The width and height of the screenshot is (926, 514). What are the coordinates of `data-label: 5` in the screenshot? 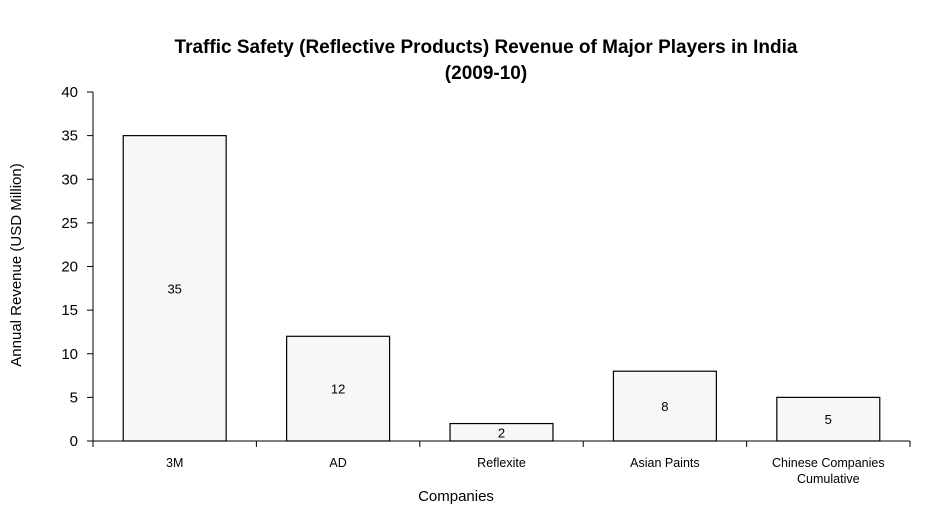 It's located at (828, 419).